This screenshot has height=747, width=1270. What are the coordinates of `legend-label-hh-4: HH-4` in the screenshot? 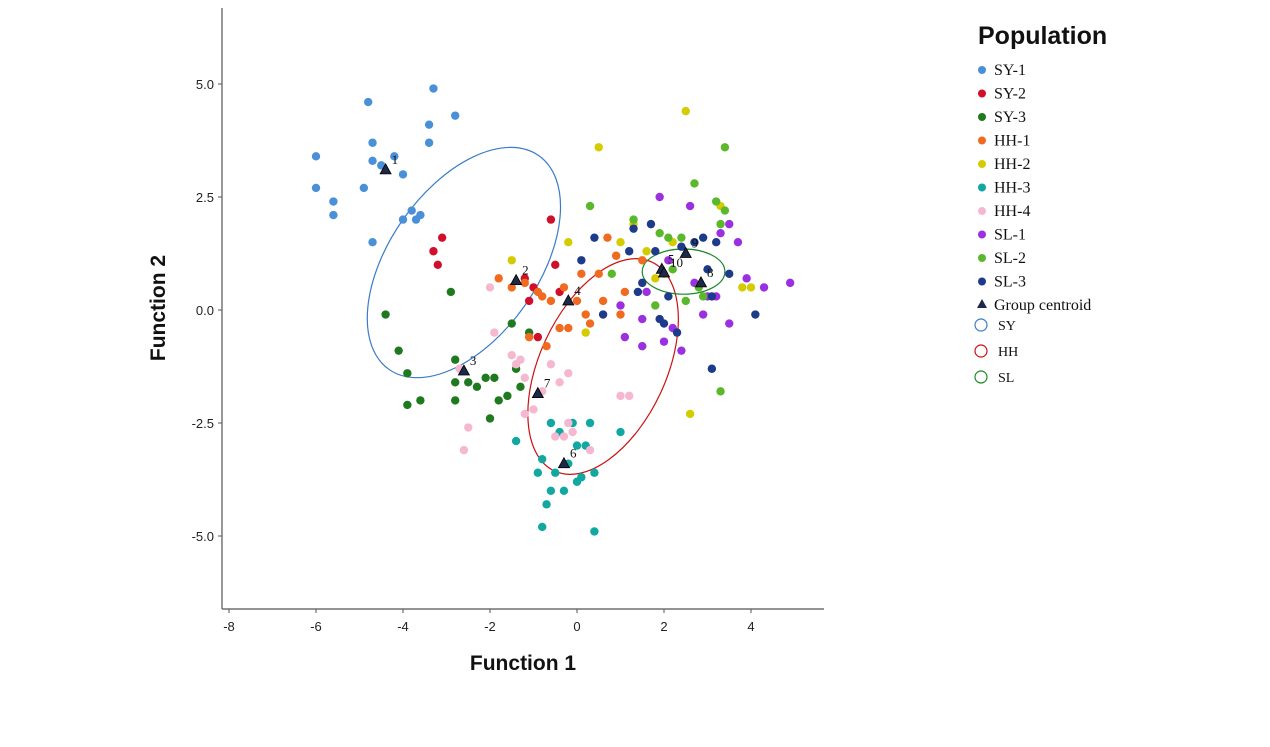 It's located at (1012, 211).